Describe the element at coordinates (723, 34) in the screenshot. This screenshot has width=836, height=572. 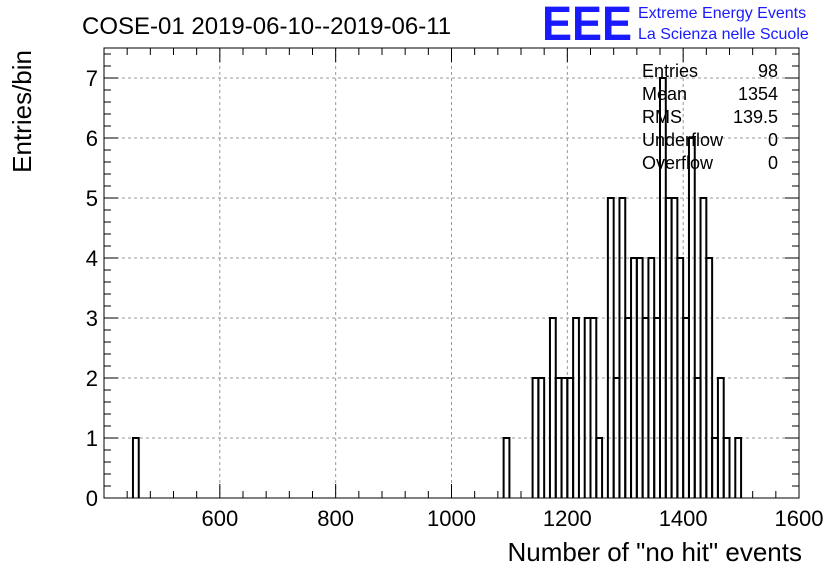
I see `logo-line2: La Scienza nelle Scuole` at that location.